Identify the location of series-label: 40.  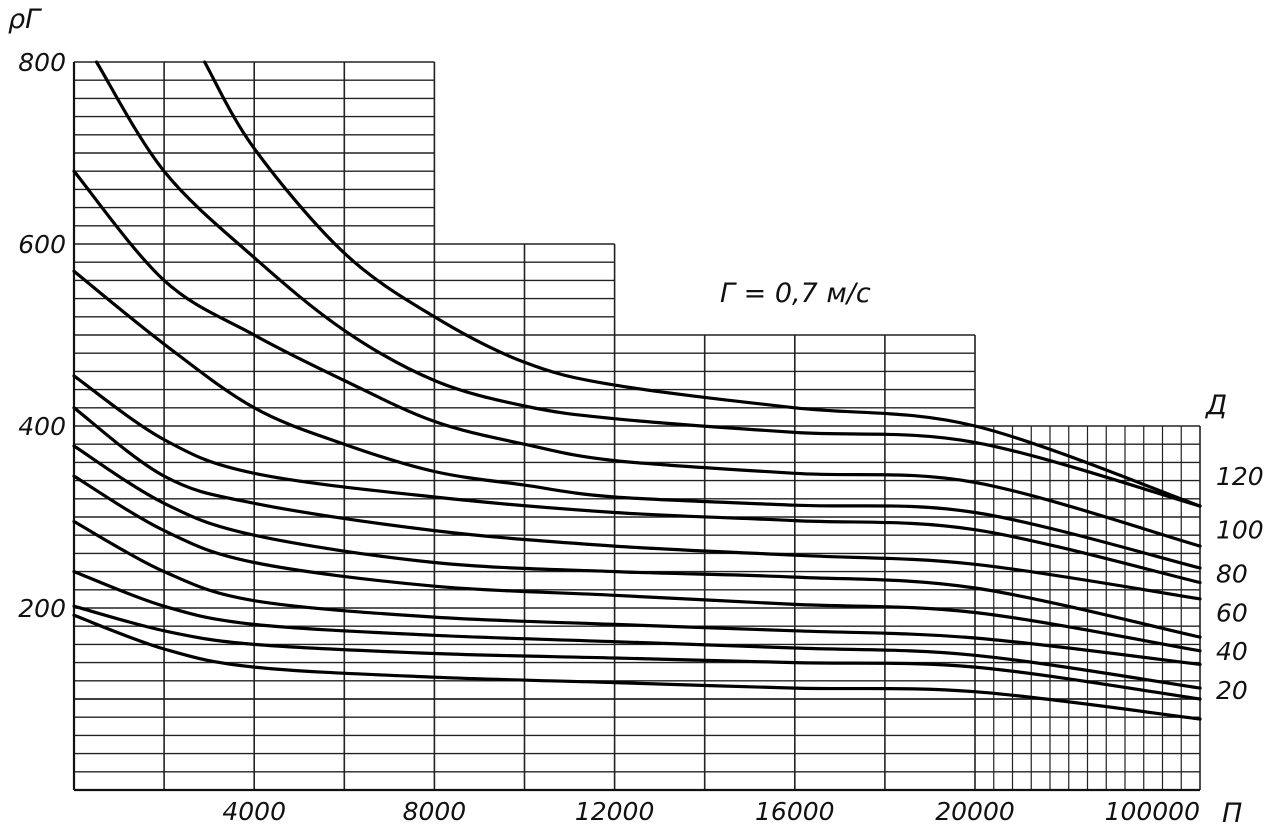
(1232, 651).